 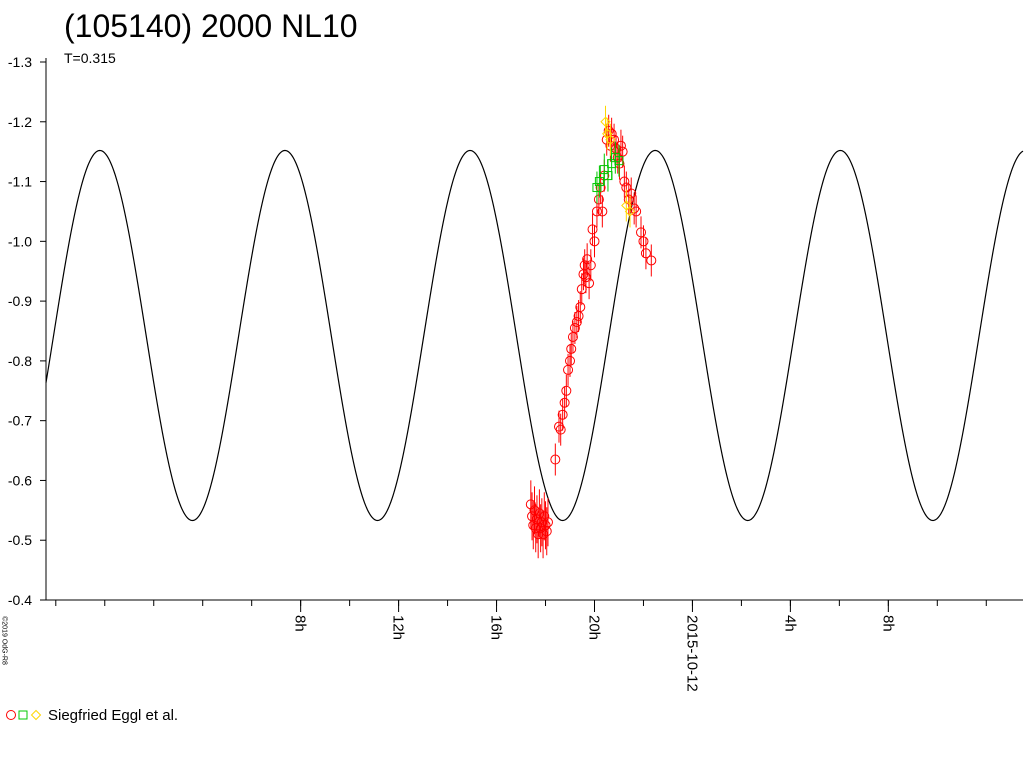 What do you see at coordinates (20, 122) in the screenshot?
I see `y-tick-label: -1.2` at bounding box center [20, 122].